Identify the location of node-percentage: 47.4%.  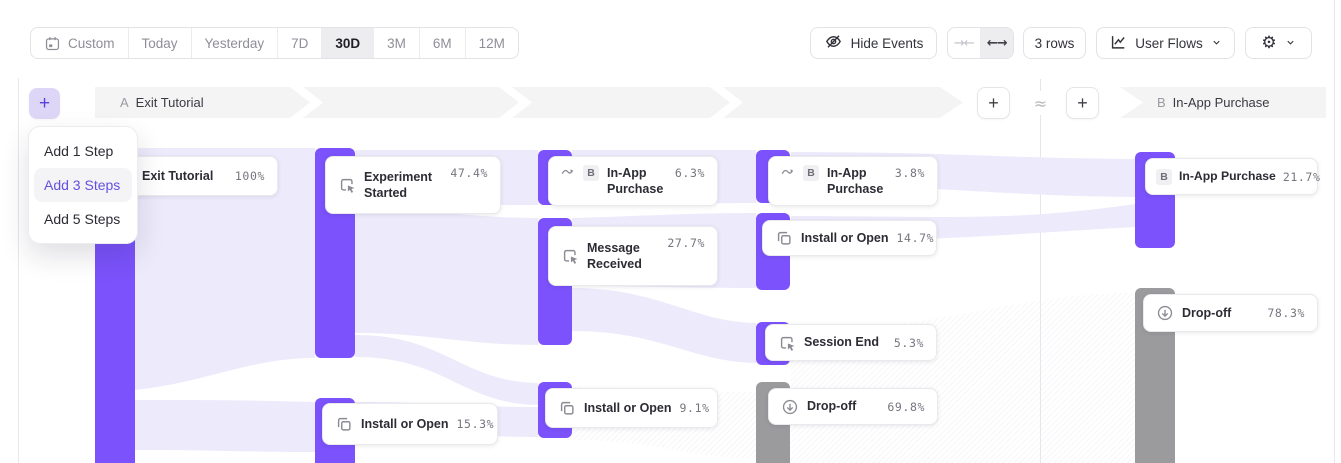
(469, 173).